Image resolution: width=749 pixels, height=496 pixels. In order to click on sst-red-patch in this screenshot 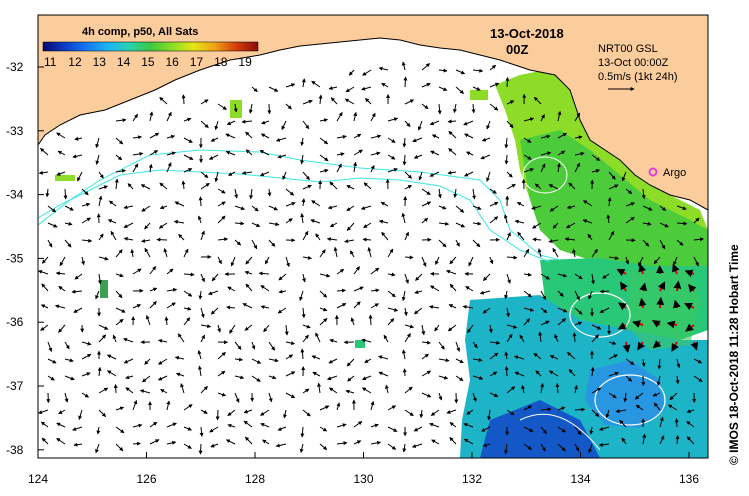, I will do `click(665, 310)`.